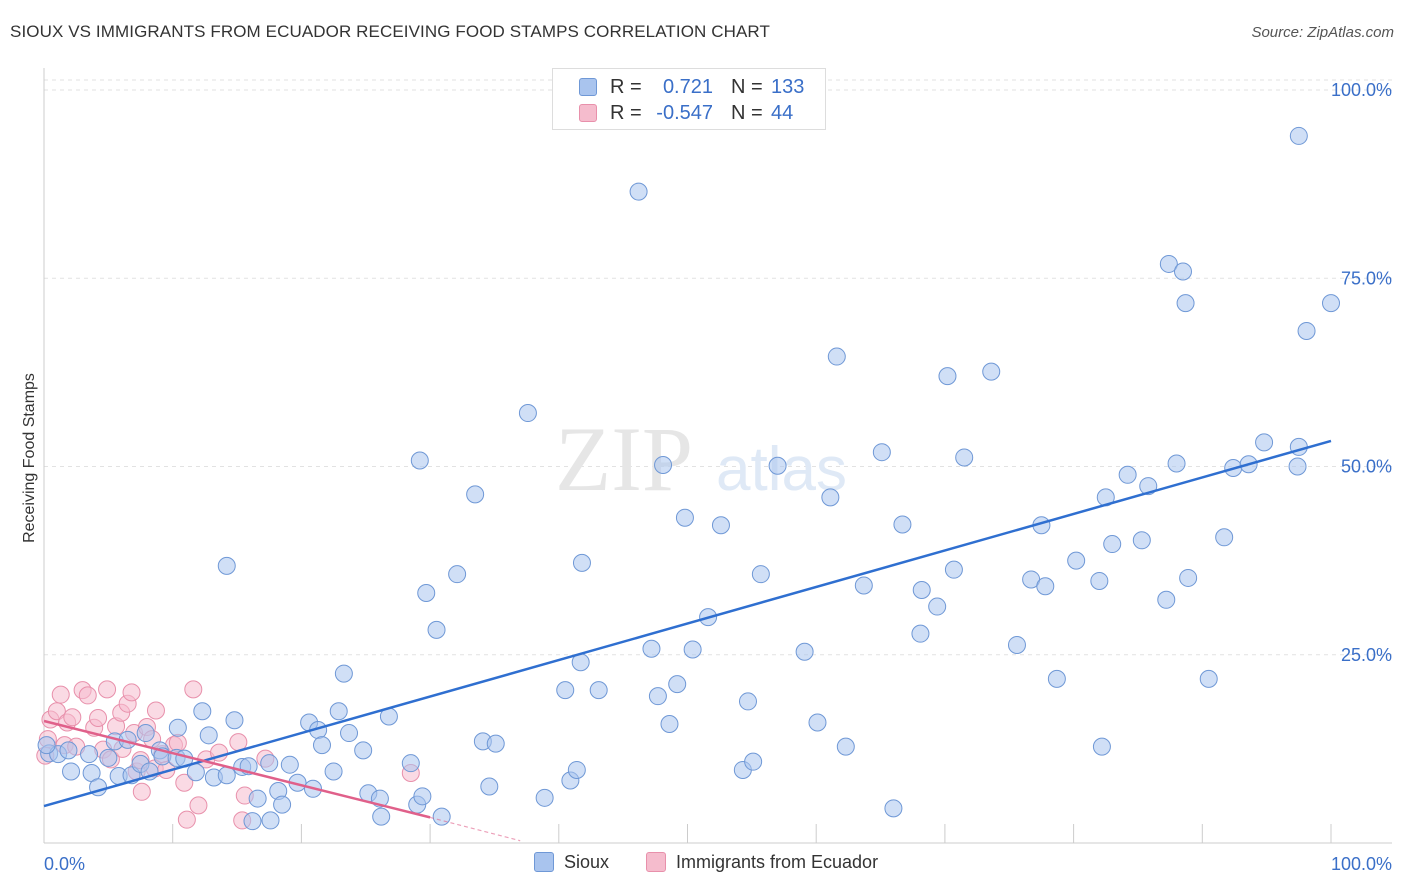 This screenshot has width=1406, height=892. I want to click on source-label: Source: ZipAtlas.com, so click(1322, 32).